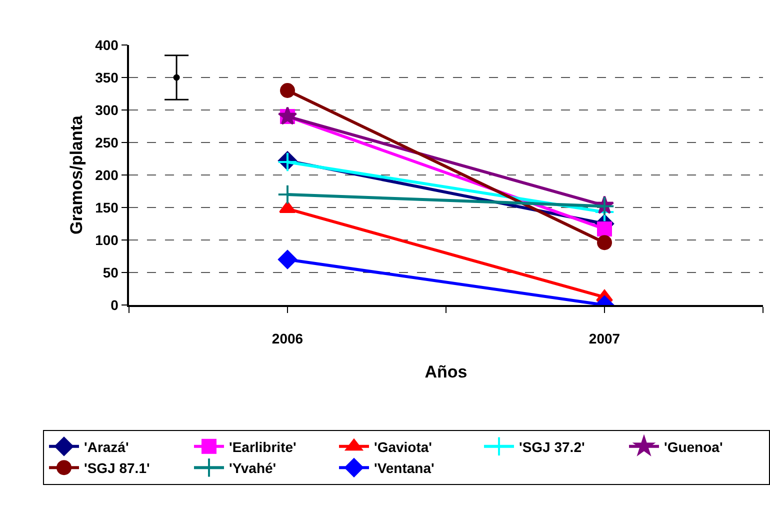 This screenshot has height=510, width=770. What do you see at coordinates (604, 338) in the screenshot?
I see `x-tick-label: 2007` at bounding box center [604, 338].